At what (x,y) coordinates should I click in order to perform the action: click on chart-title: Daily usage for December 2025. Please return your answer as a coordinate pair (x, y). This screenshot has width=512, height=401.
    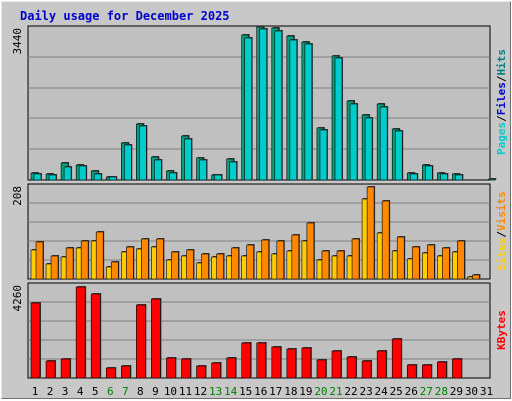
    Looking at the image, I should click on (125, 16).